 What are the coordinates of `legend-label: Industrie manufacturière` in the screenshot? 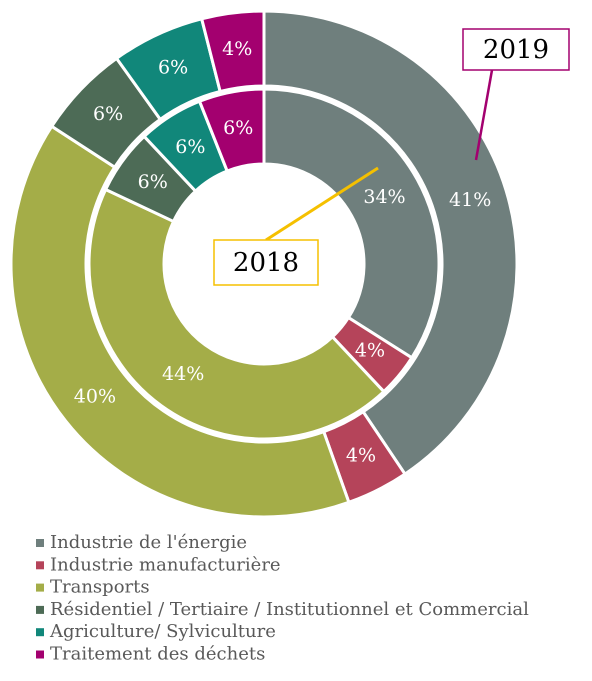 It's located at (165, 564).